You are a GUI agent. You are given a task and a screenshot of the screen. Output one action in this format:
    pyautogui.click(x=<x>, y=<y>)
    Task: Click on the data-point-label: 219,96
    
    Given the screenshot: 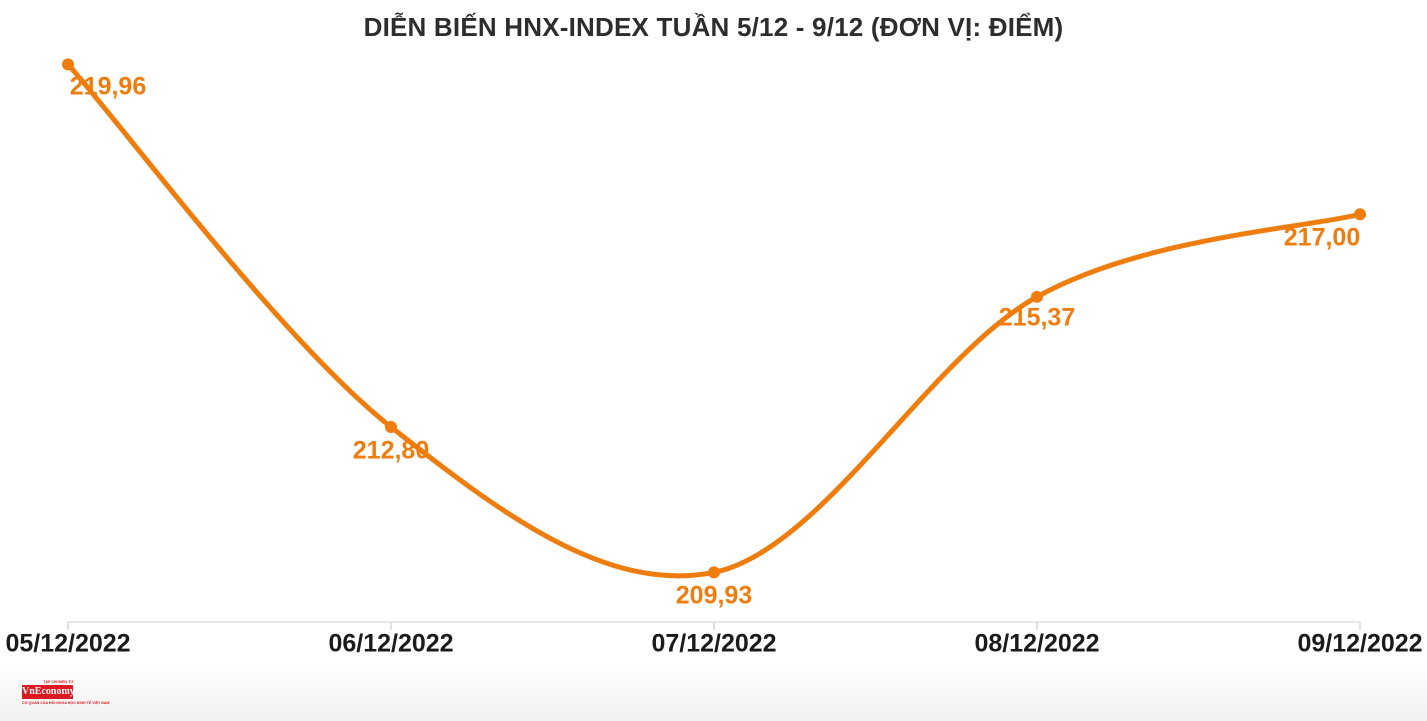 What is the action you would take?
    pyautogui.click(x=108, y=86)
    